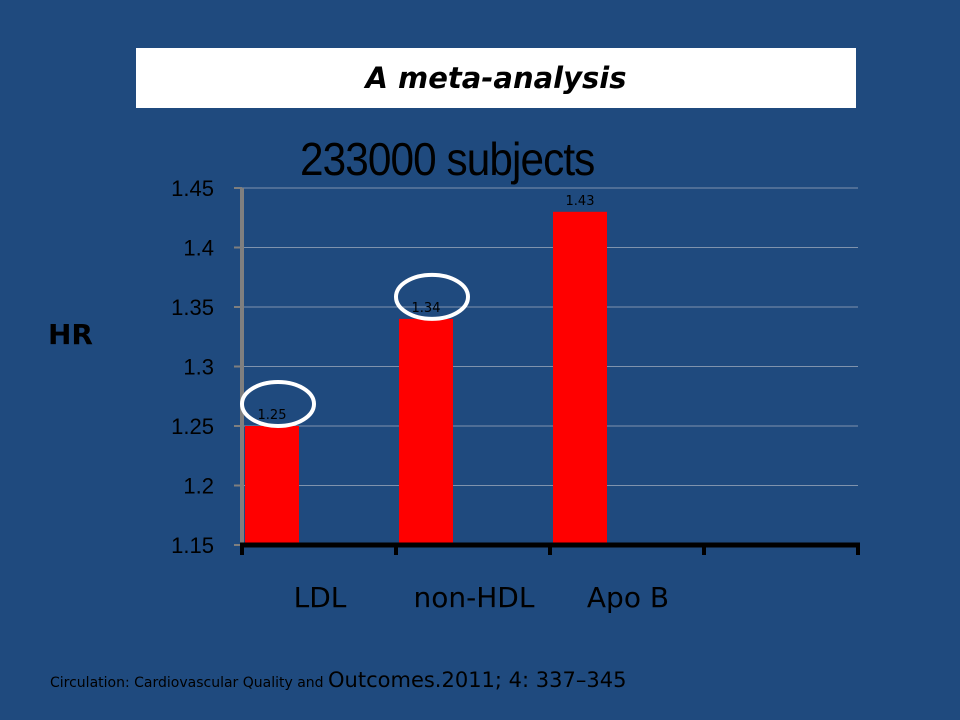 The width and height of the screenshot is (960, 720). What do you see at coordinates (192, 188) in the screenshot?
I see `y-tick-label: 1.45` at bounding box center [192, 188].